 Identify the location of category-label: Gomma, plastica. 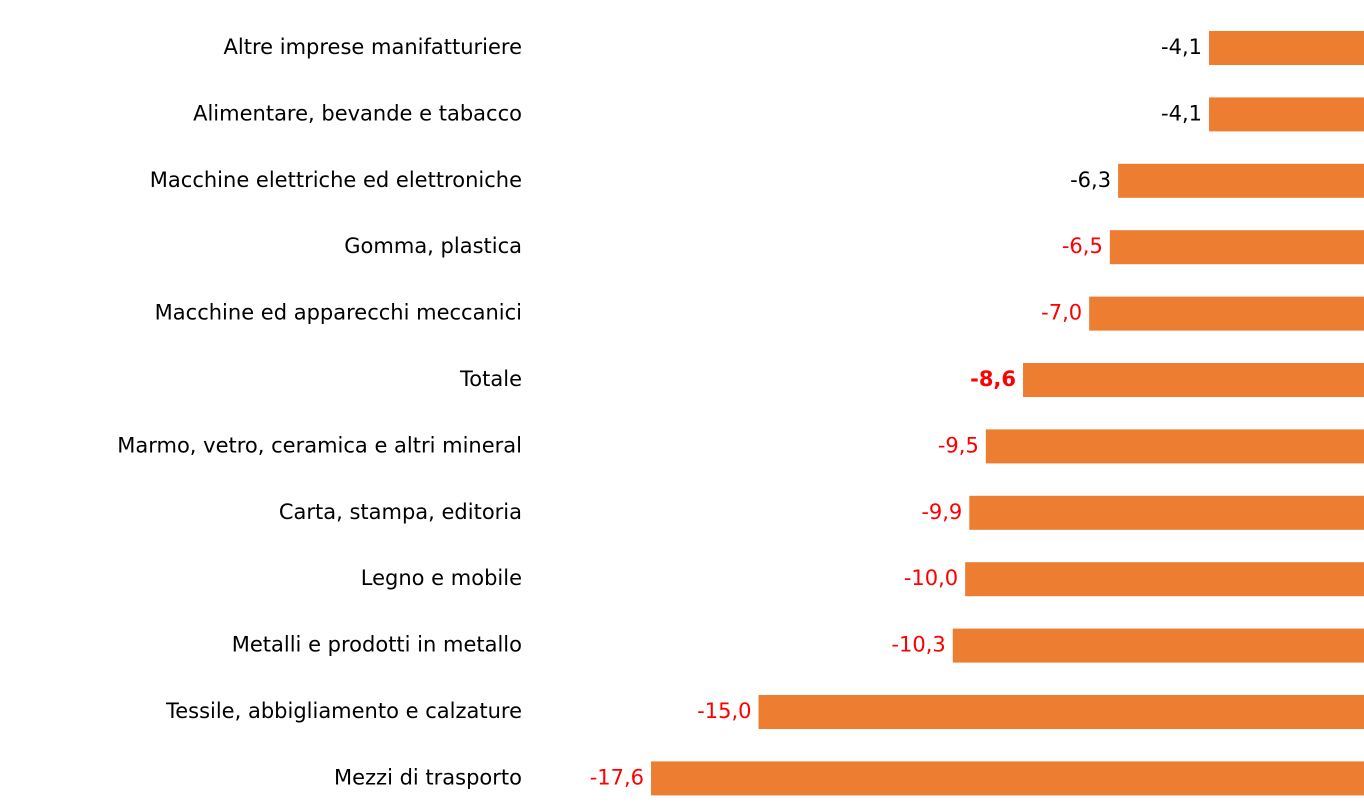
(433, 246).